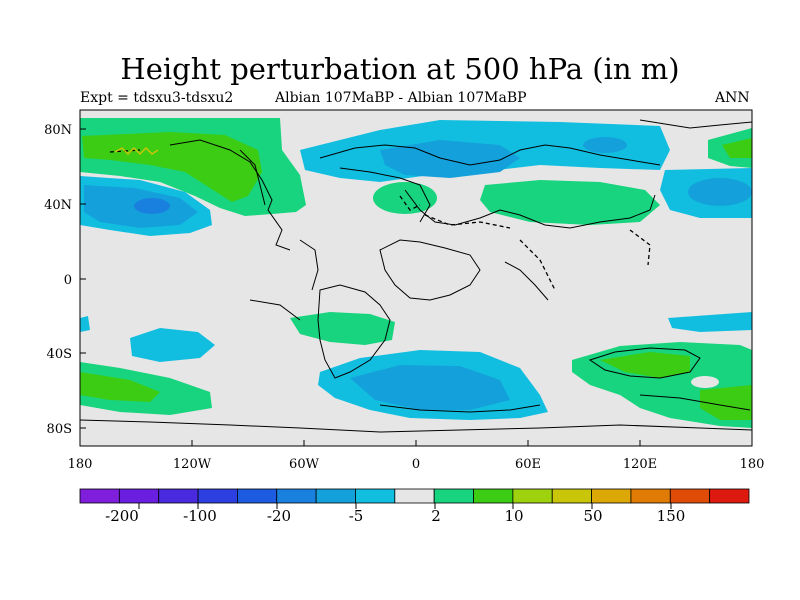 The height and width of the screenshot is (600, 800). What do you see at coordinates (726, 402) in the screenshot?
I see `contour-strong-positive-se2` at bounding box center [726, 402].